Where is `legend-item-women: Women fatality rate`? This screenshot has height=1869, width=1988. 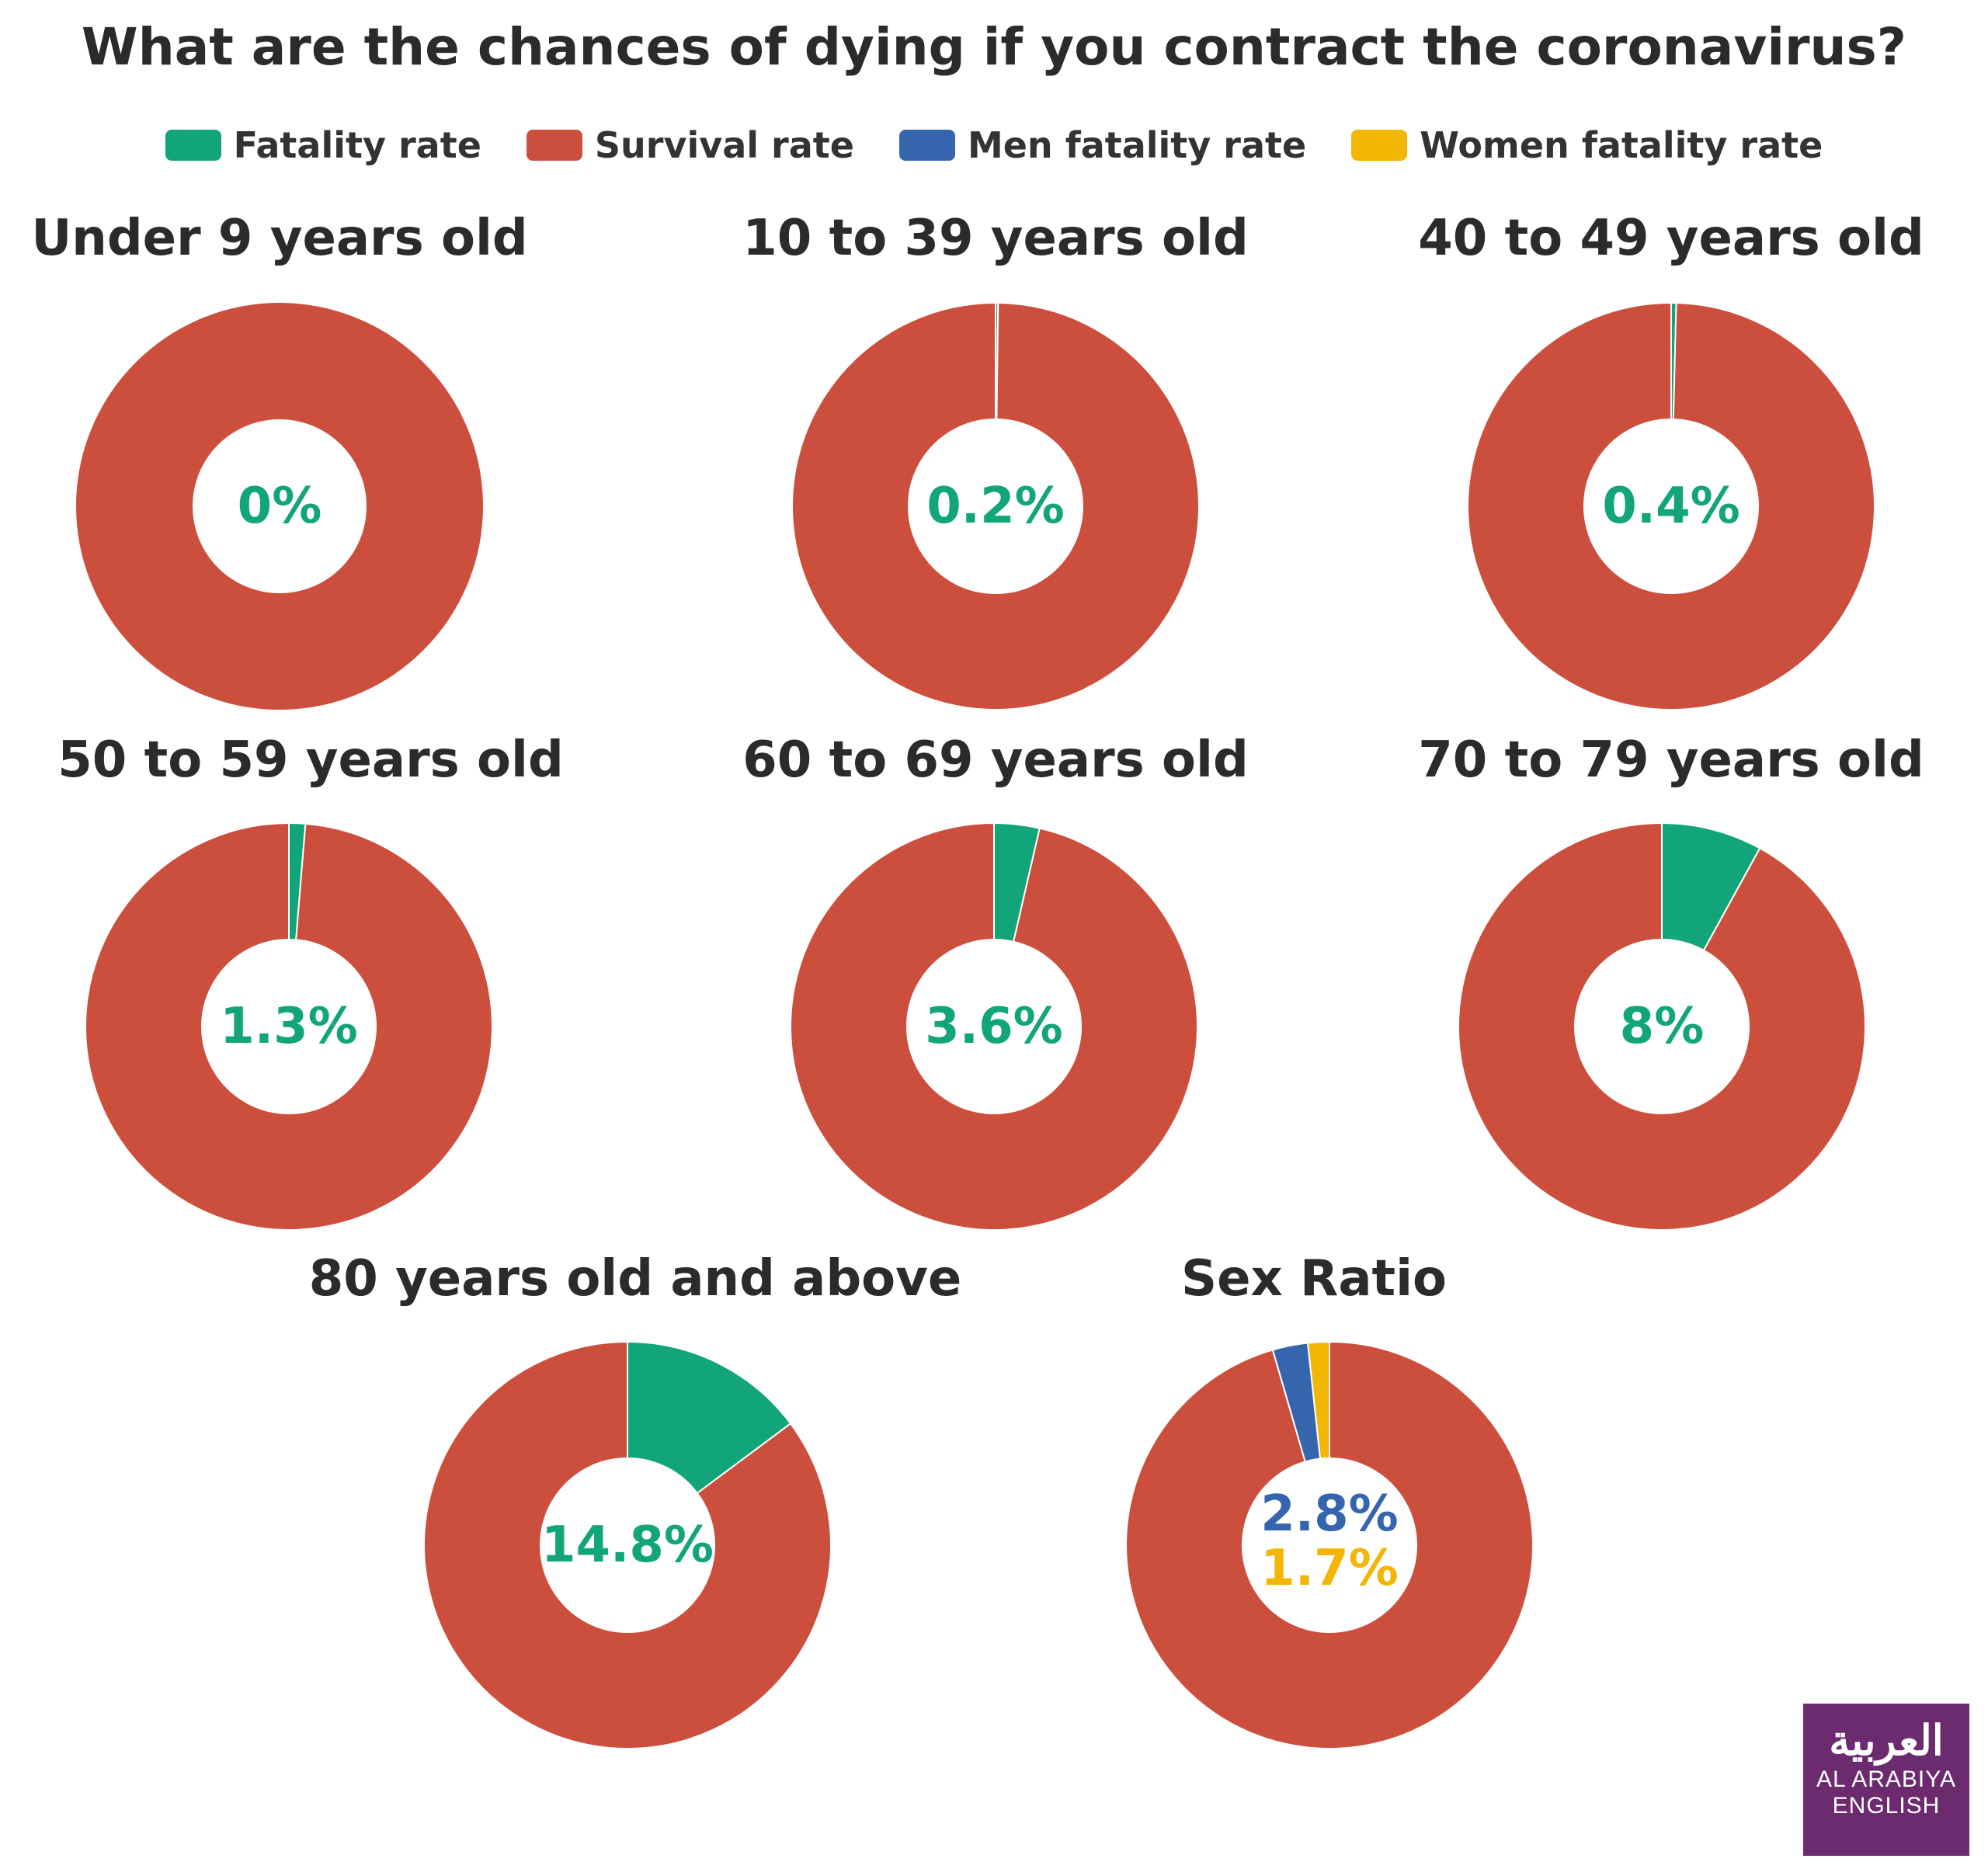
legend-item-women: Women fatality rate is located at coordinates (1587, 145).